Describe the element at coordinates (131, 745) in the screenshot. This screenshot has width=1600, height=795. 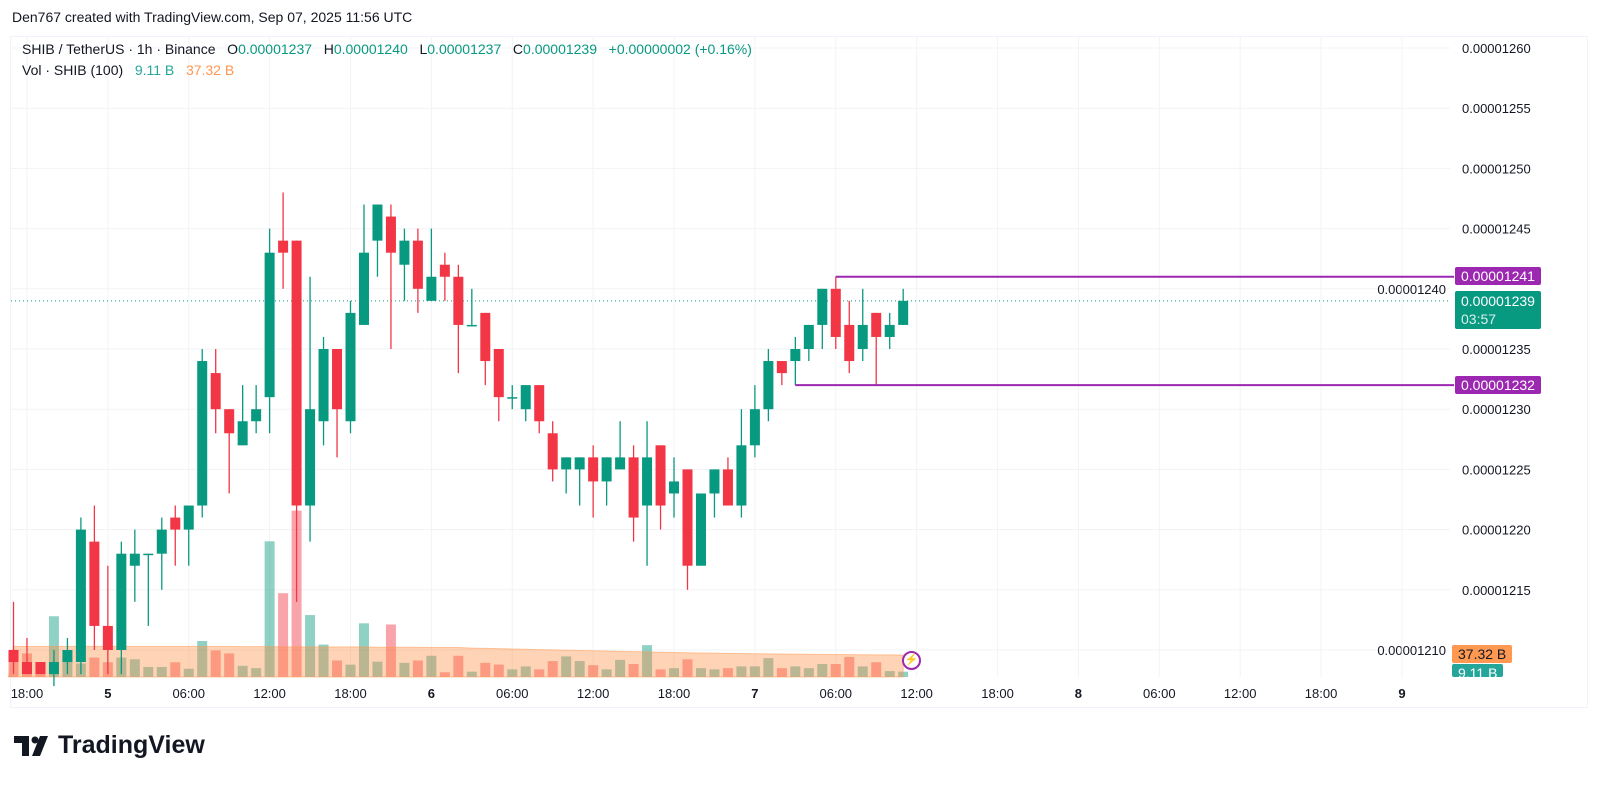
I see `brand-name: TradingView` at that location.